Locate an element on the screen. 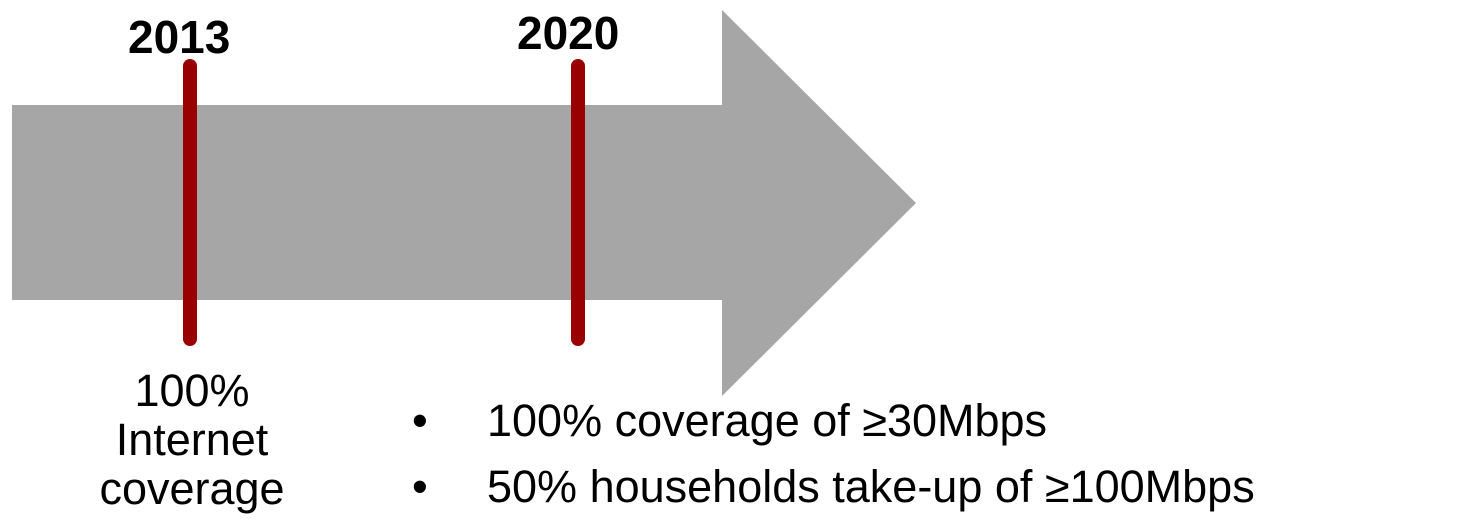 The image size is (1458, 526). note-line: Internet is located at coordinates (192, 439).